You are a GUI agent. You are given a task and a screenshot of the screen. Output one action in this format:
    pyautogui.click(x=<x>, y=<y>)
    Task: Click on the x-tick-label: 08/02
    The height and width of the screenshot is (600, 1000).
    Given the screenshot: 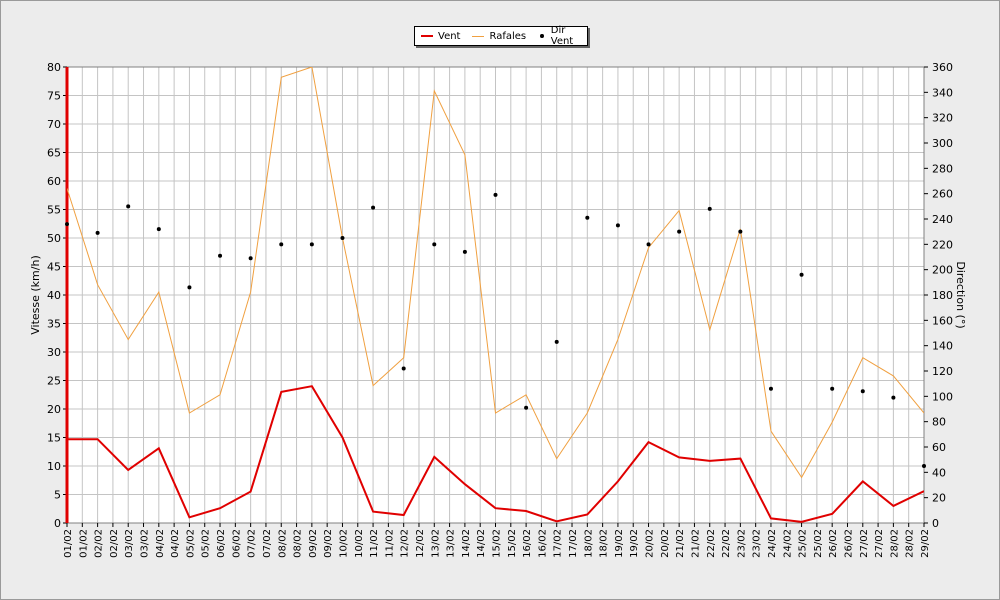 What is the action you would take?
    pyautogui.click(x=282, y=543)
    